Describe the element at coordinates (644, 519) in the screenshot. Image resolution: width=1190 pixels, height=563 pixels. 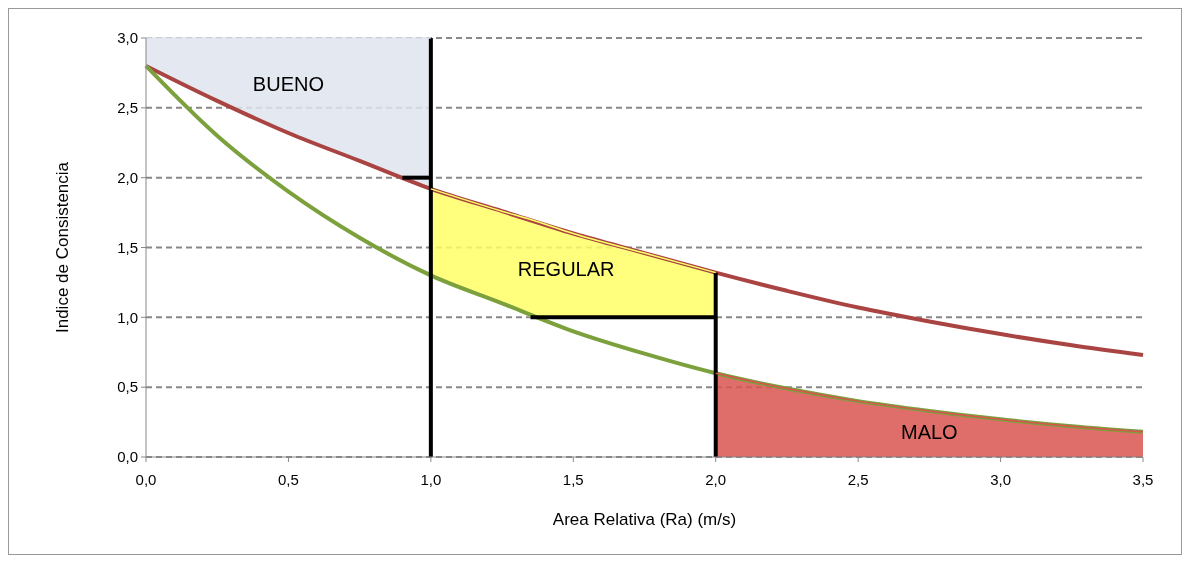
I see `x-axis-title: Area Relativa (Ra) (m/s)` at that location.